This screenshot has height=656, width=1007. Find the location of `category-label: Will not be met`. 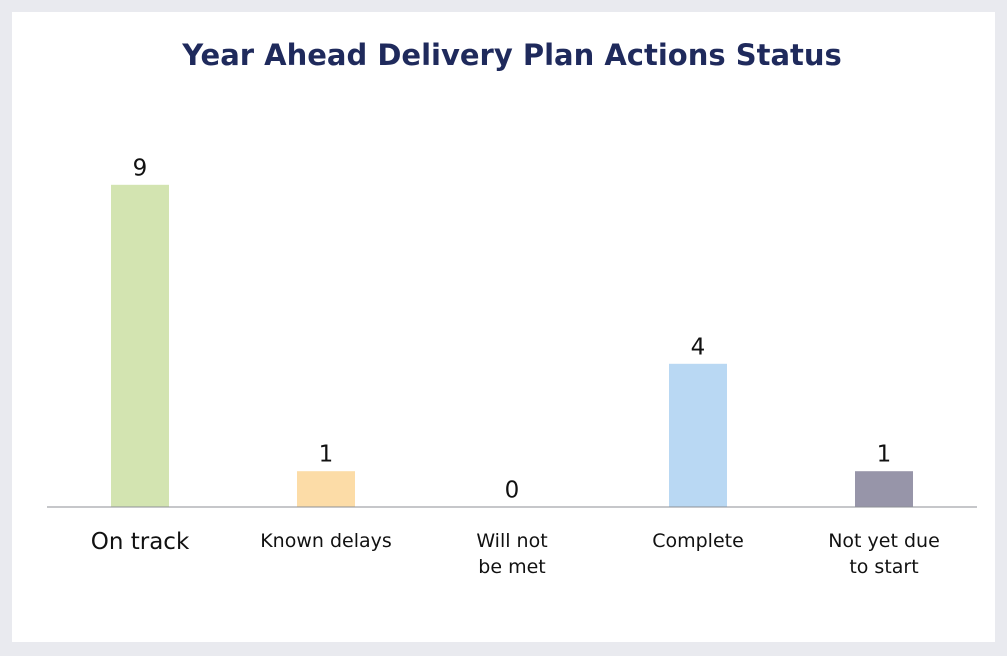

category-label: Will not be met is located at coordinates (512, 554).